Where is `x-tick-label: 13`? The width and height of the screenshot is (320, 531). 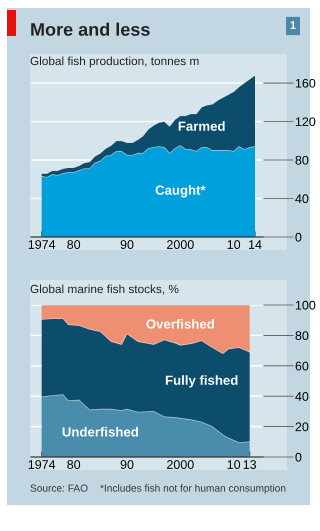
x-tick-label: 13 is located at coordinates (250, 464).